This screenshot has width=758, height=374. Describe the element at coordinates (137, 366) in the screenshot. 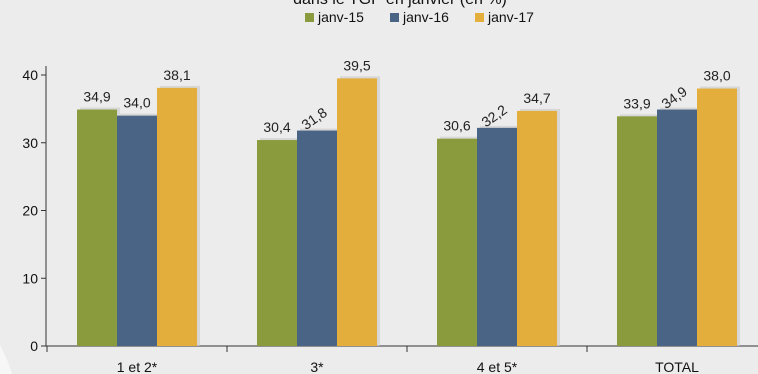

I see `x-tick-label: 1 et 2*` at that location.